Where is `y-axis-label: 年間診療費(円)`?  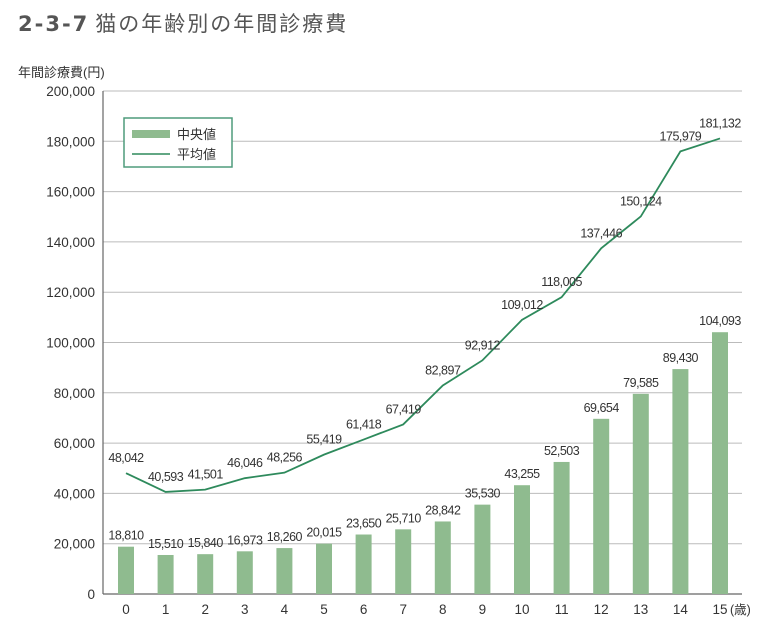
y-axis-label: 年間診療費(円) is located at coordinates (61, 72).